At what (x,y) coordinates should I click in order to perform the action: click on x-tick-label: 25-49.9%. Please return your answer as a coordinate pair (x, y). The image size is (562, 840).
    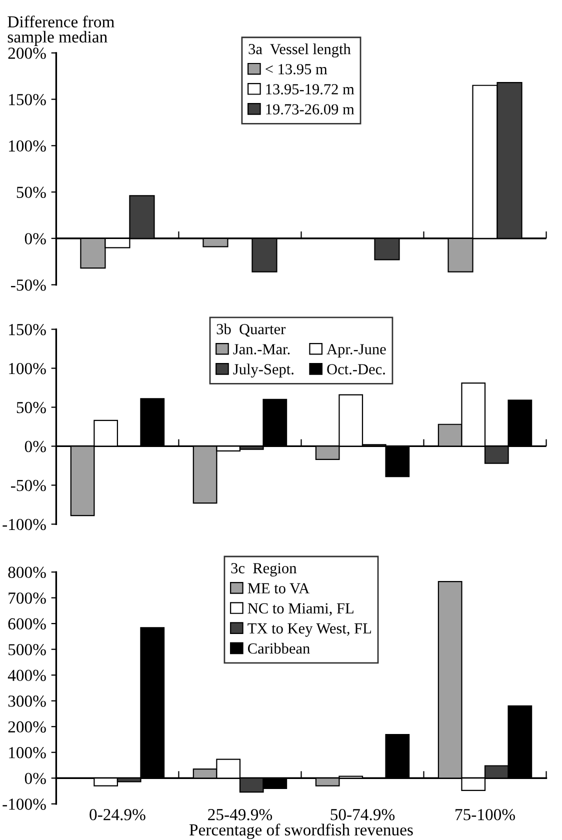
    Looking at the image, I should click on (240, 814).